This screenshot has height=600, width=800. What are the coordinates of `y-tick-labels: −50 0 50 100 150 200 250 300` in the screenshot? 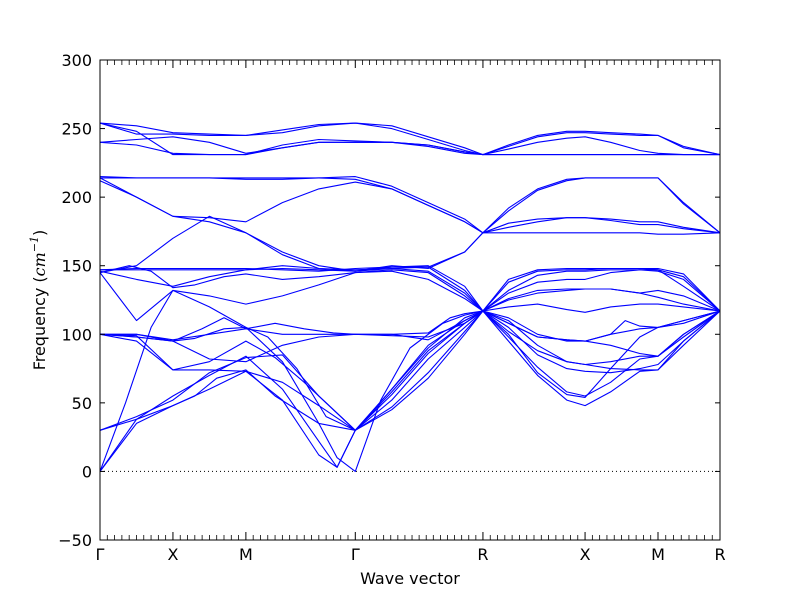 It's located at (75, 300).